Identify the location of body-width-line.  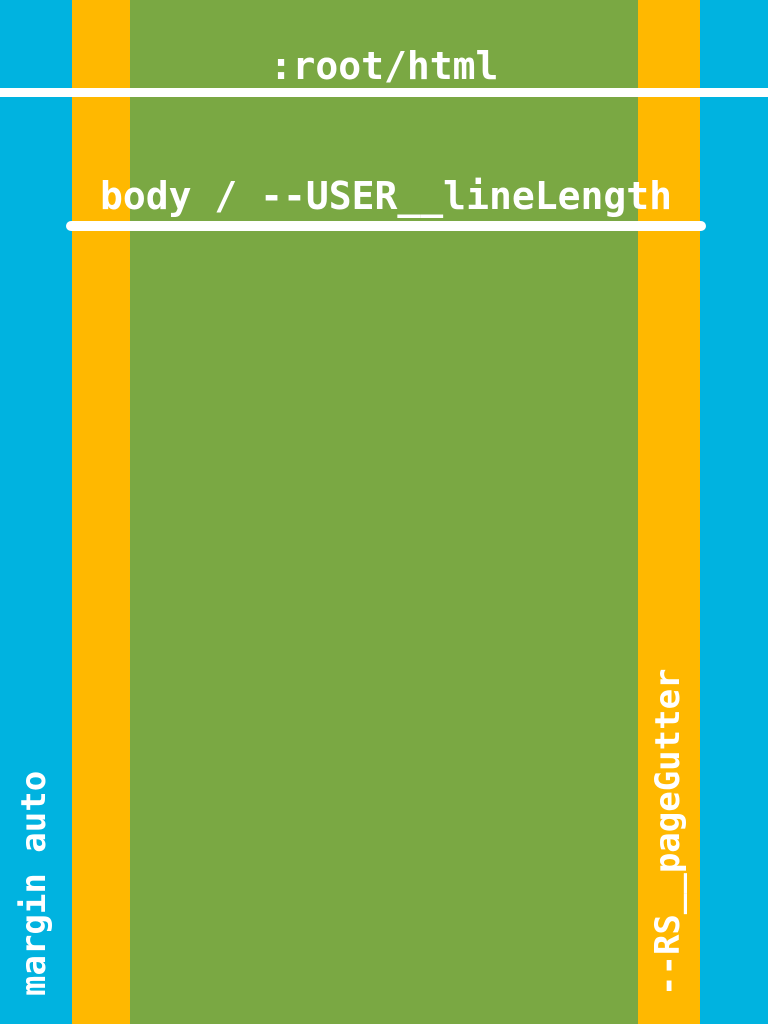
(386, 226).